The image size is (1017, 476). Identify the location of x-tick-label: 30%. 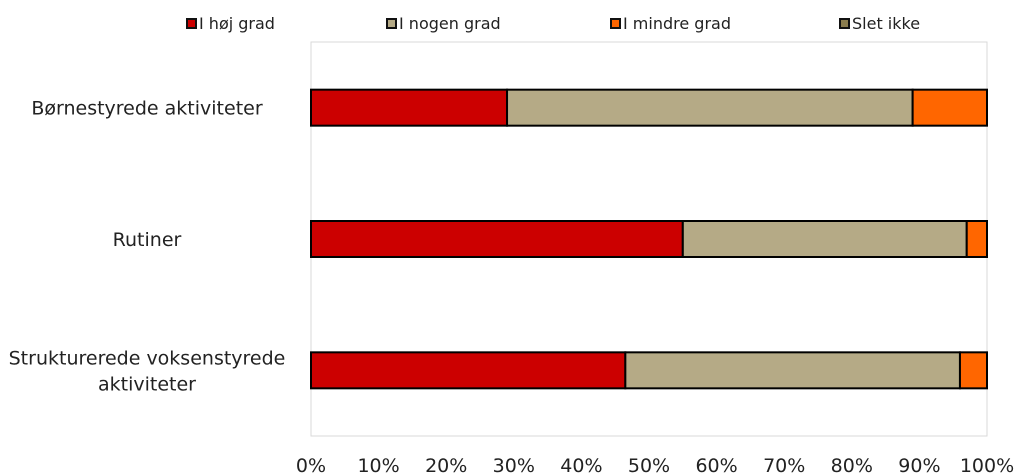
(514, 465).